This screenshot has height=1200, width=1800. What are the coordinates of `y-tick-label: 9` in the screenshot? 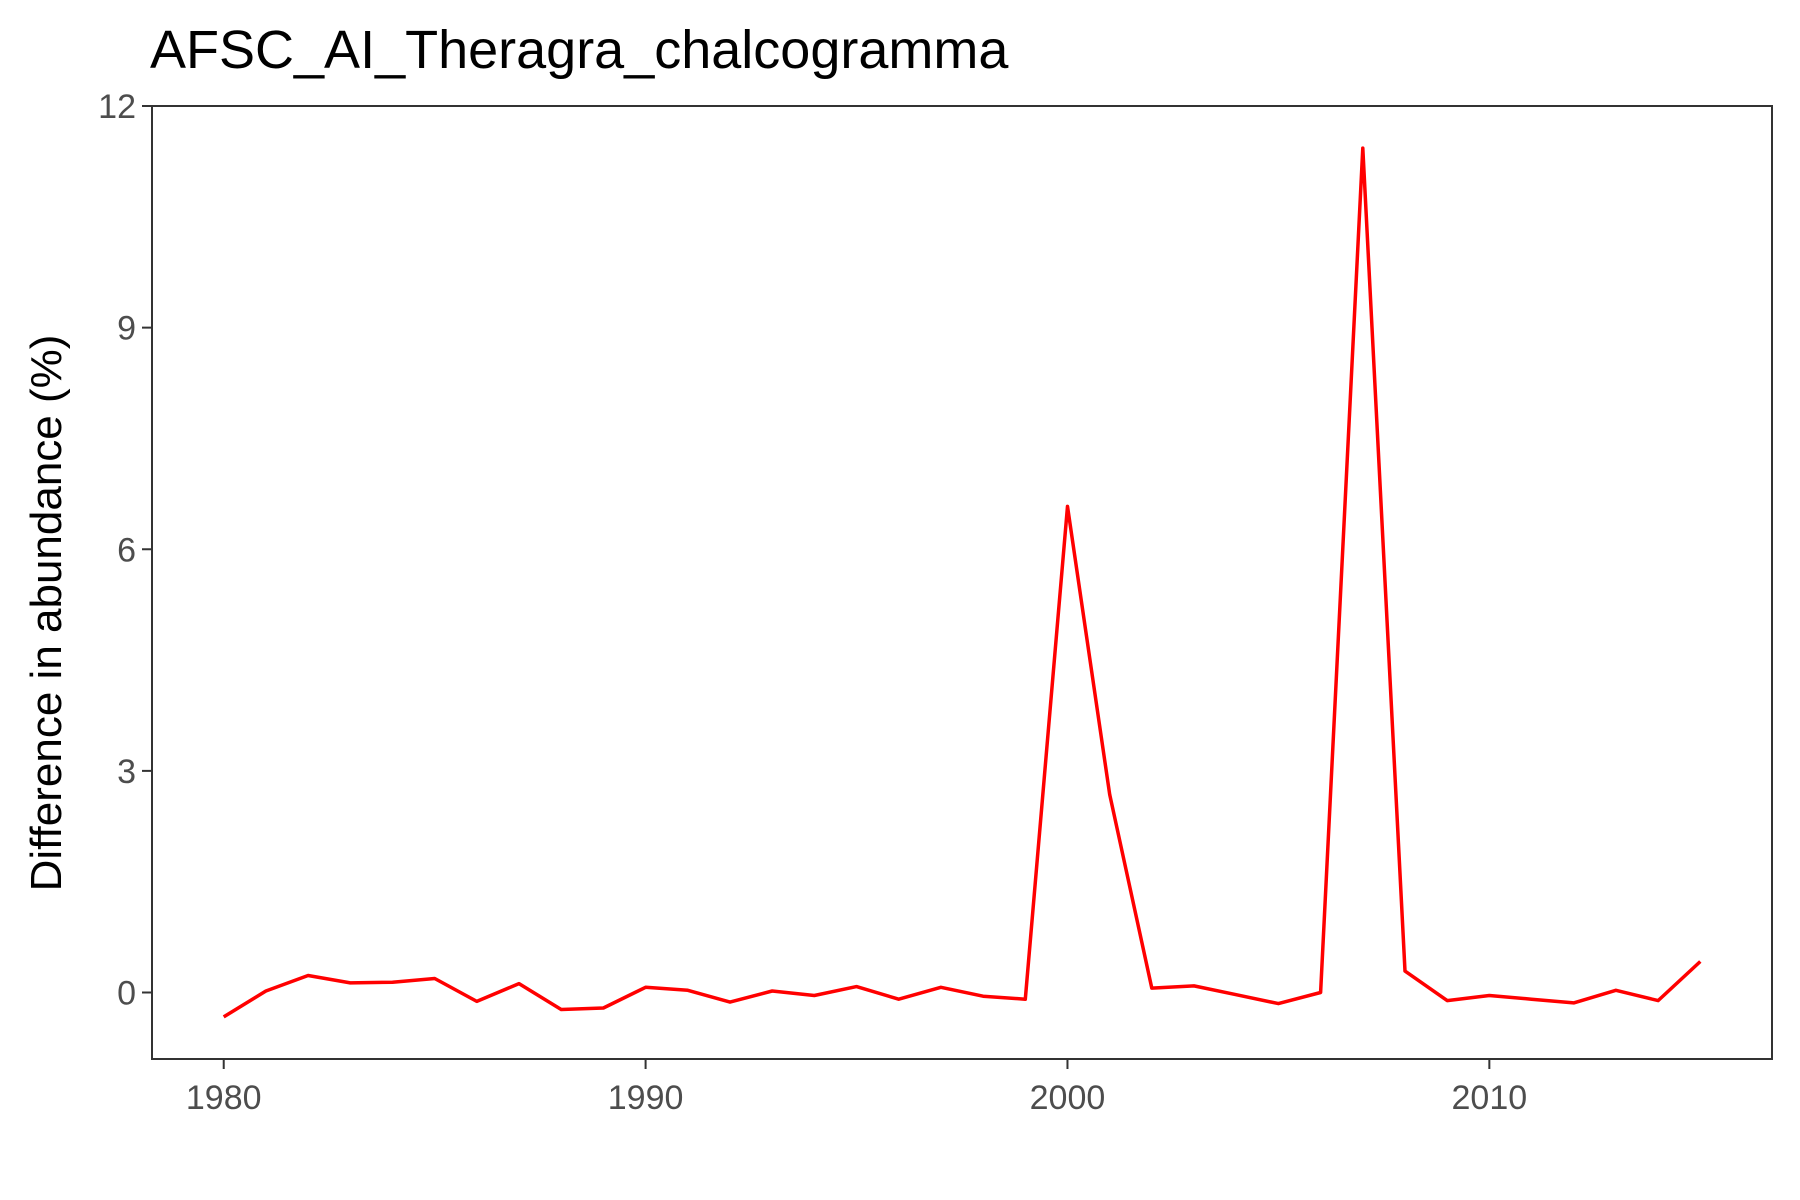 It's located at (126, 329).